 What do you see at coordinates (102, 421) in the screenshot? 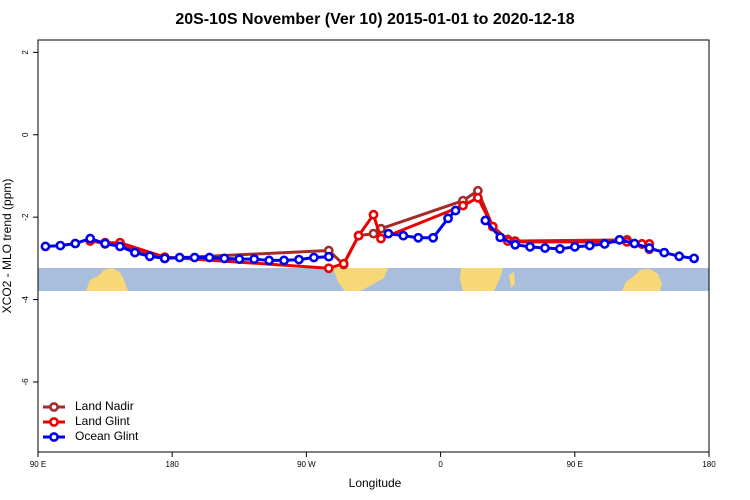
I see `legend-label: Land Glint` at bounding box center [102, 421].